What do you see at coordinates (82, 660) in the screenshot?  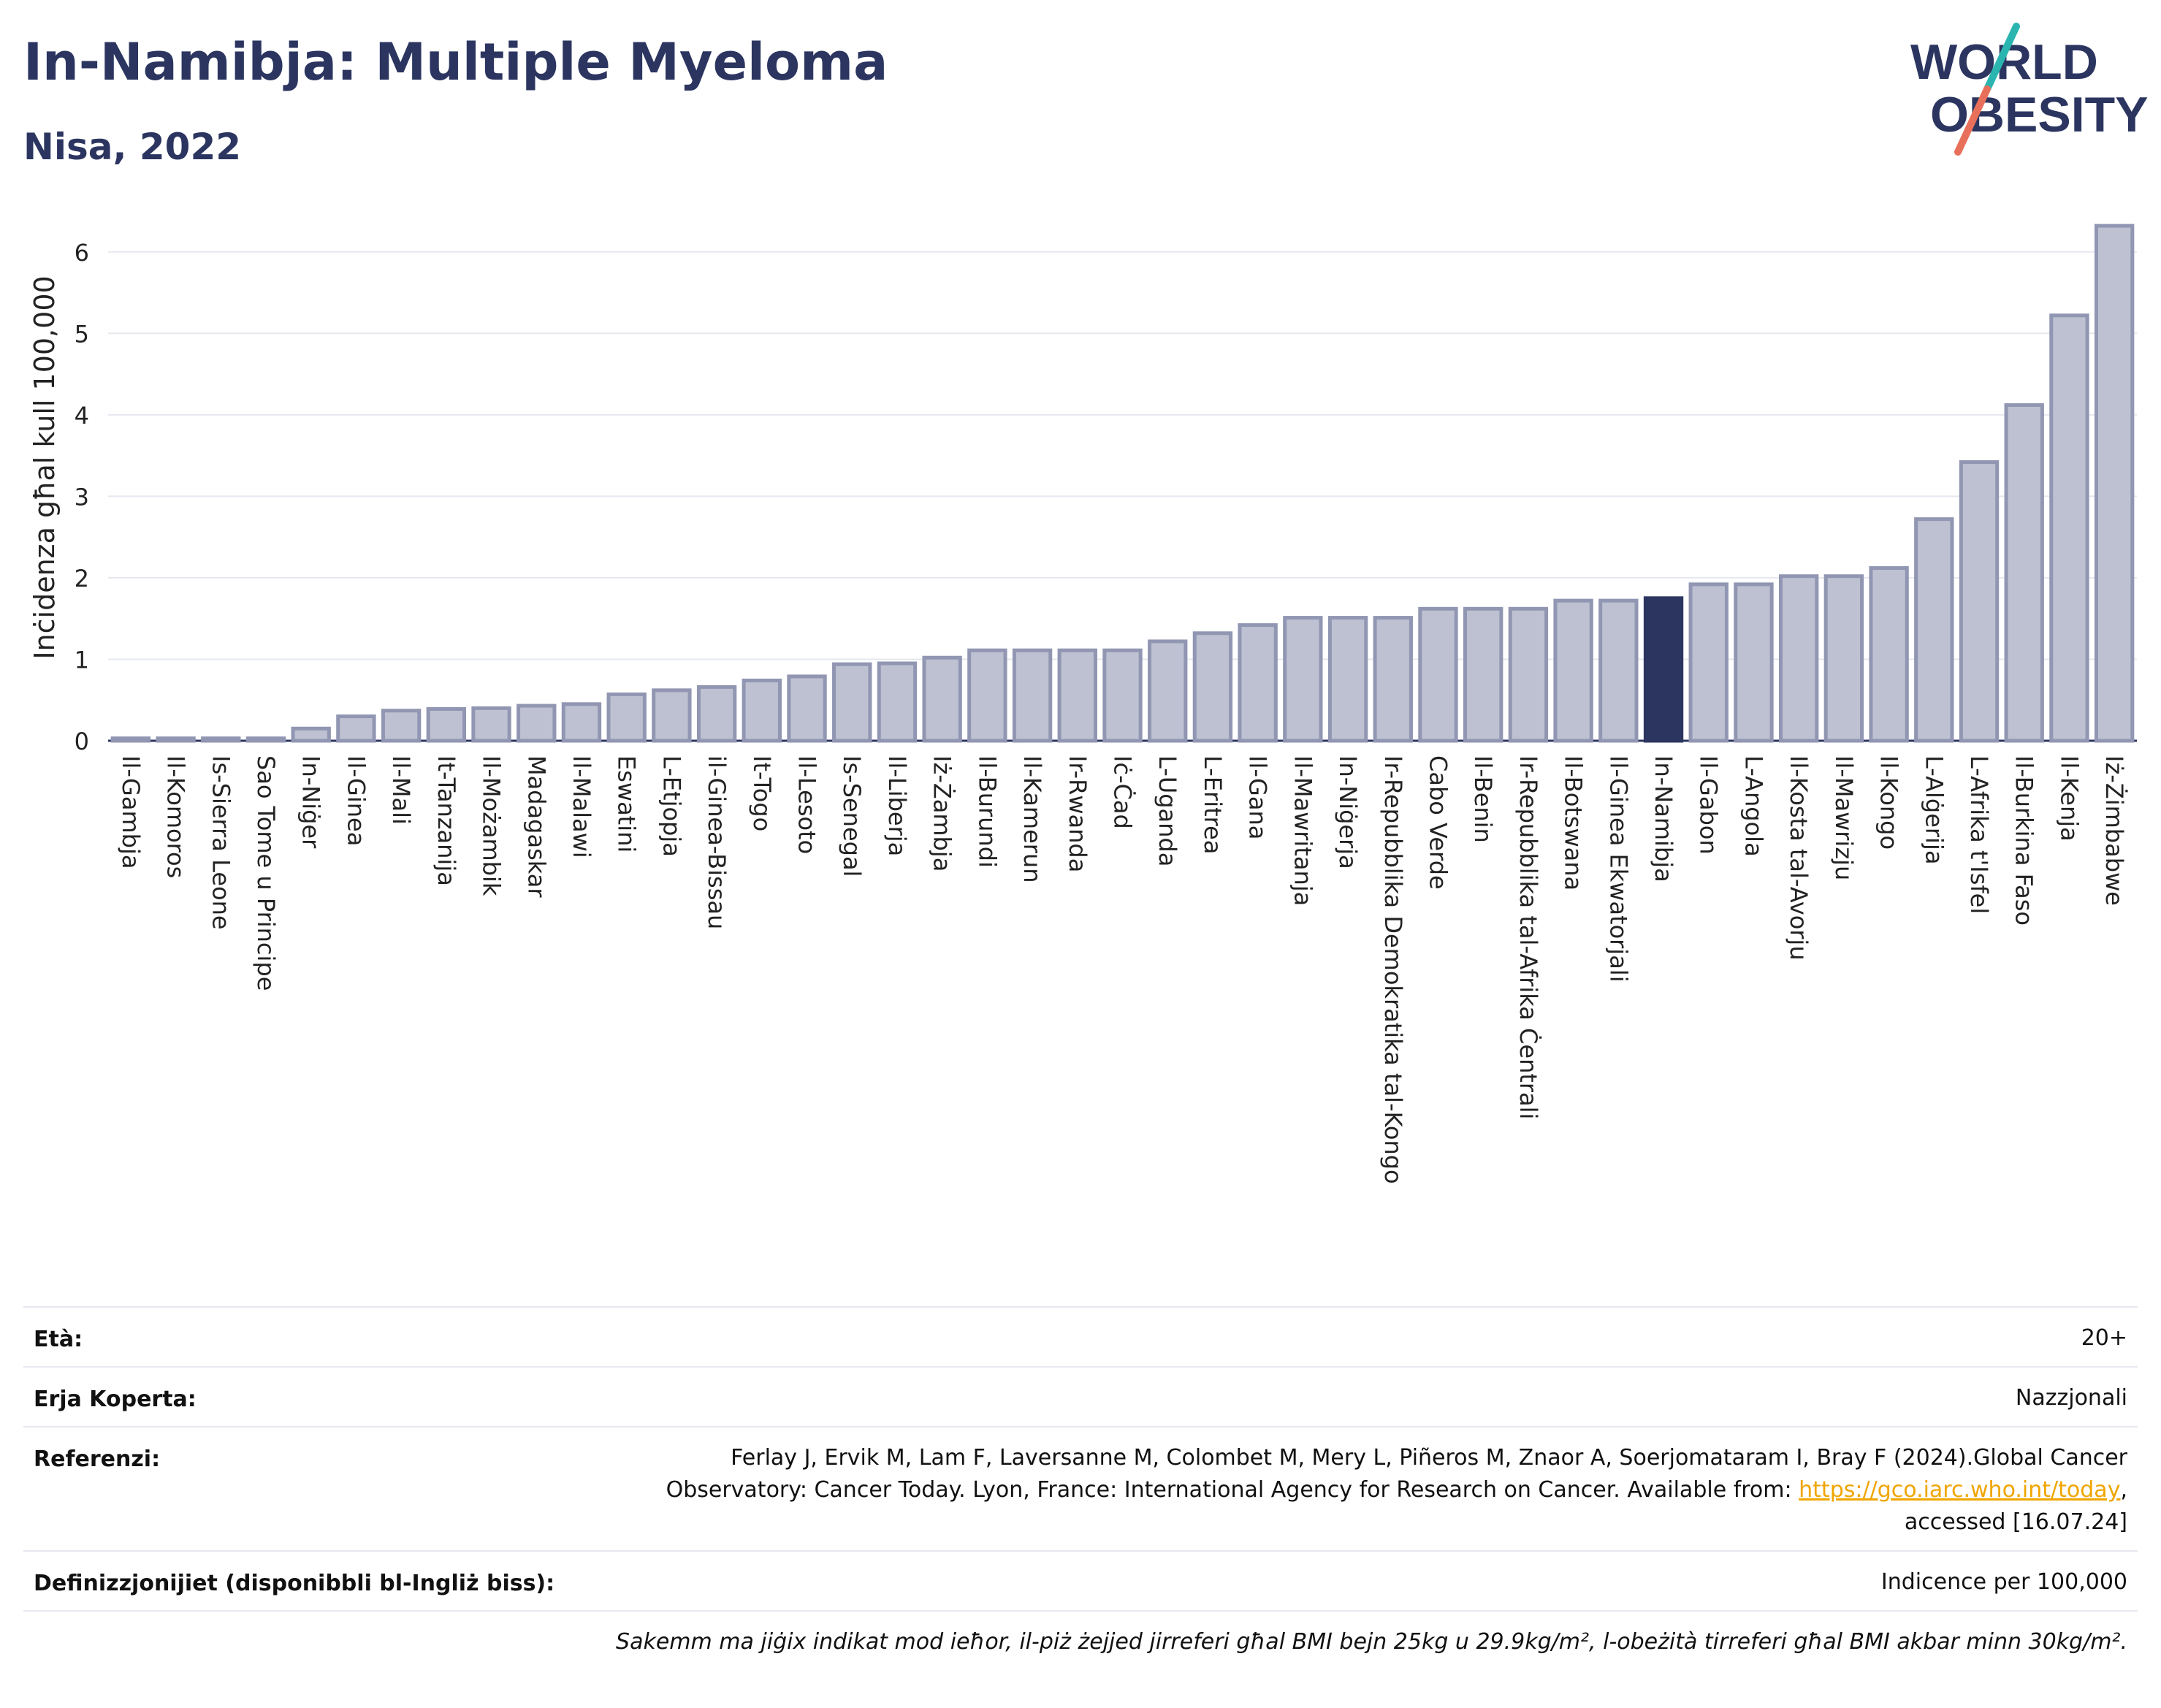 I see `y-tick-label: 1` at bounding box center [82, 660].